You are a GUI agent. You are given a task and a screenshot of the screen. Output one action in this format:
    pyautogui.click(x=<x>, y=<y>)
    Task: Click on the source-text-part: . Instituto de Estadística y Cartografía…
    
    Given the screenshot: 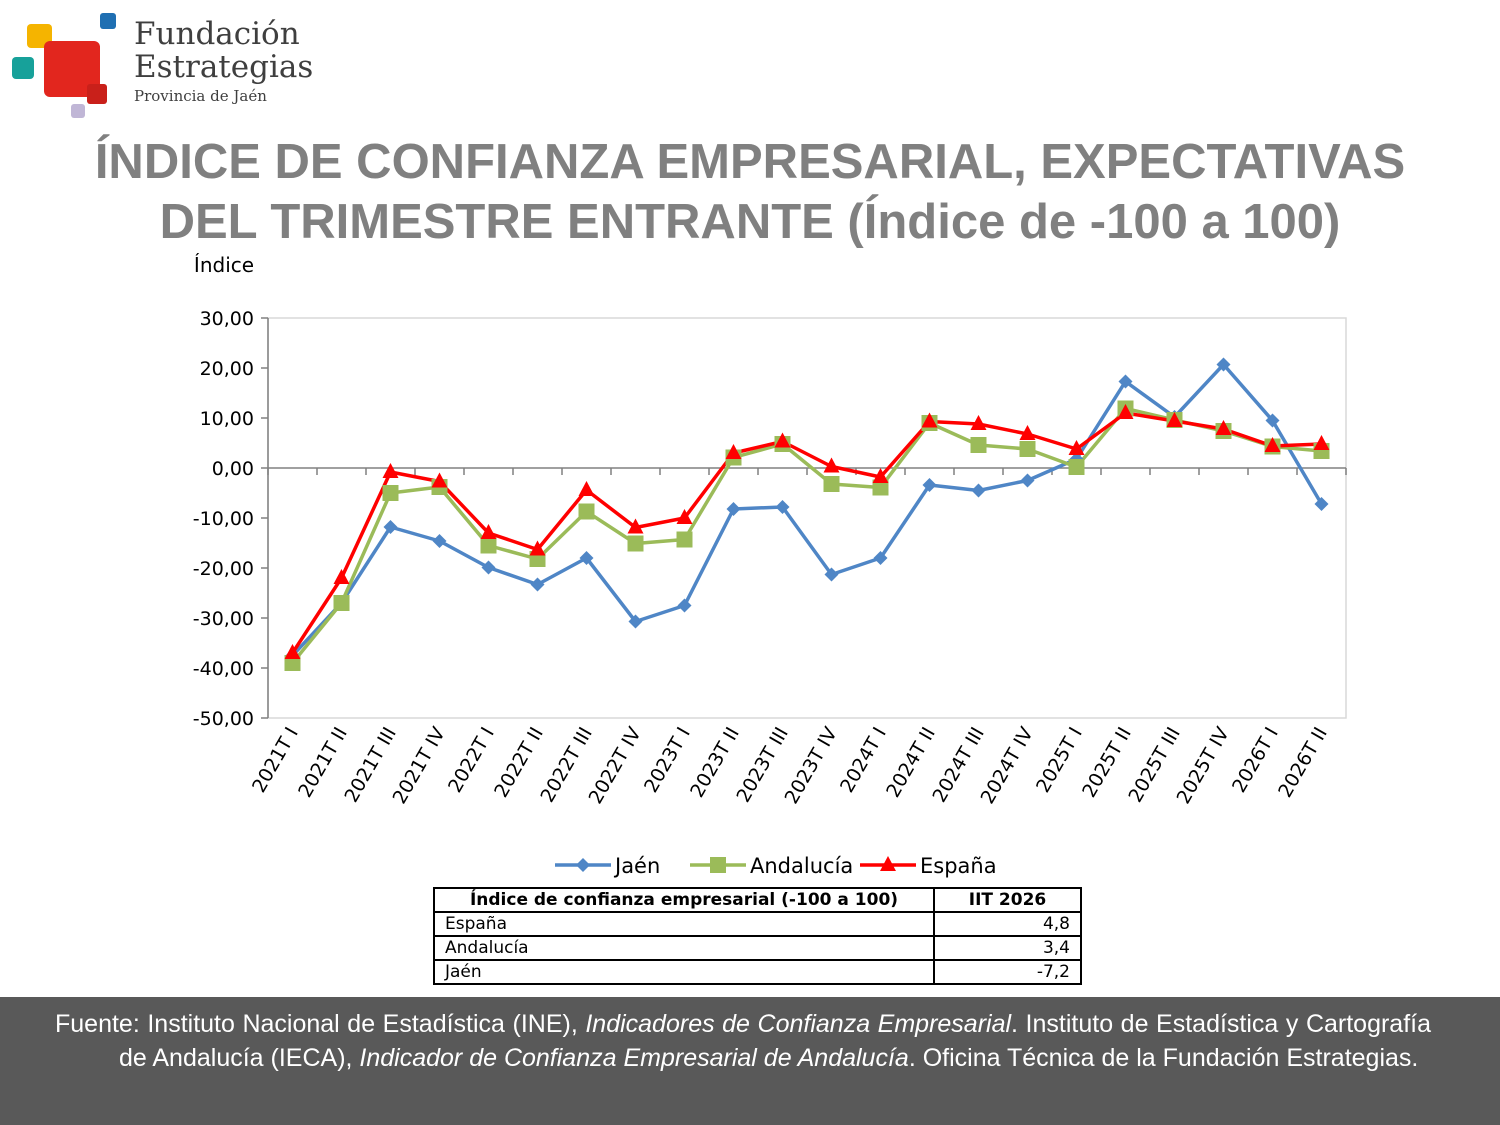 What is the action you would take?
    pyautogui.click(x=775, y=1041)
    